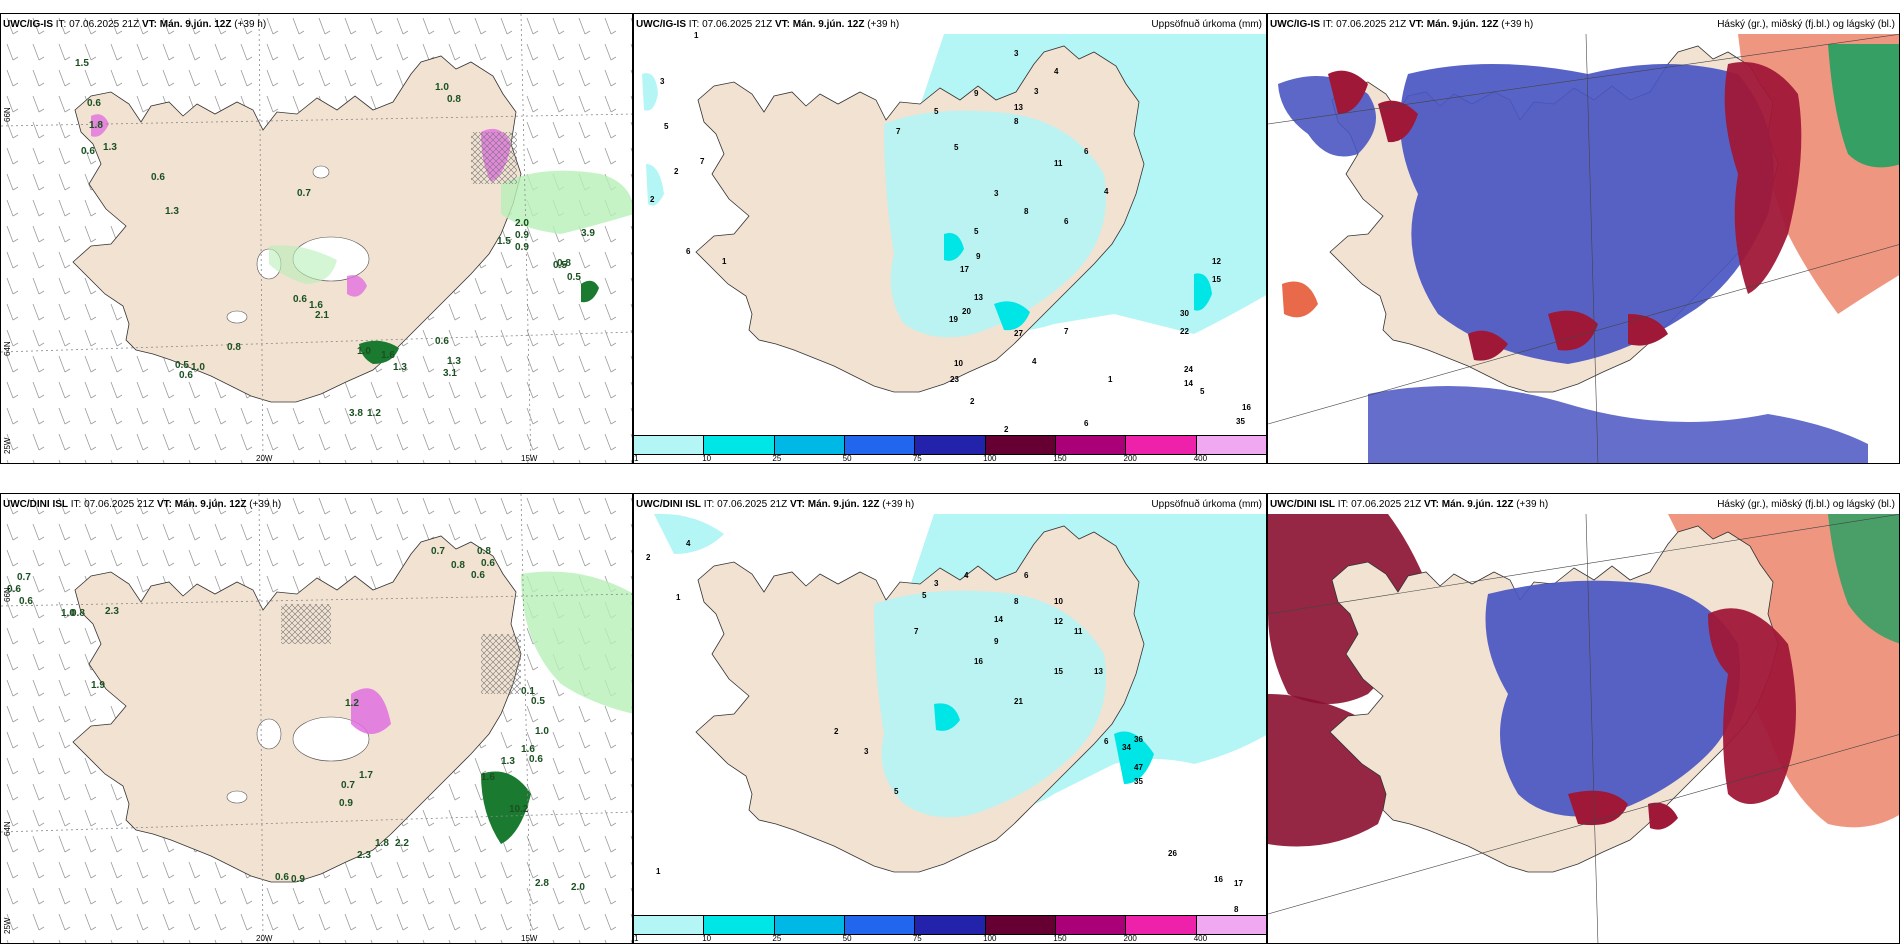 This screenshot has width=1900, height=950. Describe the element at coordinates (110, 147) in the screenshot. I see `value-label: 1.3` at that location.